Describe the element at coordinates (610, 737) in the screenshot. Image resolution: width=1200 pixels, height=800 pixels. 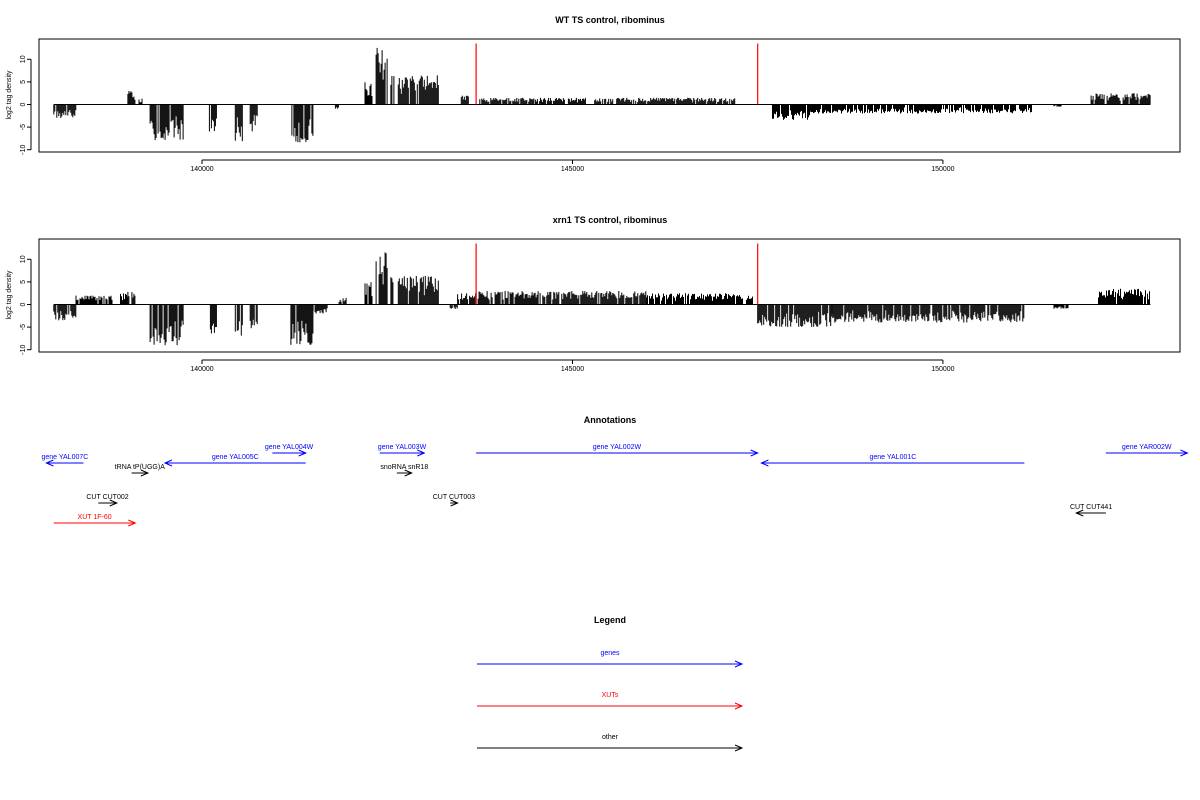
I see `legend-label: other` at that location.